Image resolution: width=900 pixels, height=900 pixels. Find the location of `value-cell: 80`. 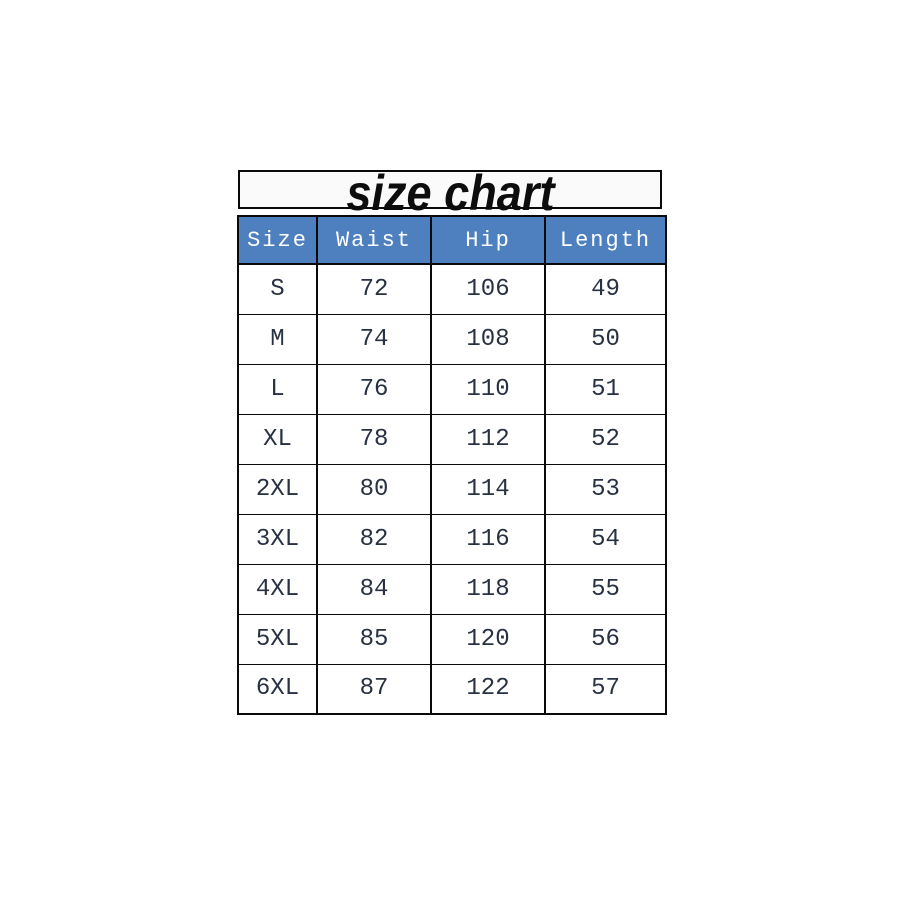

value-cell: 80 is located at coordinates (374, 489).